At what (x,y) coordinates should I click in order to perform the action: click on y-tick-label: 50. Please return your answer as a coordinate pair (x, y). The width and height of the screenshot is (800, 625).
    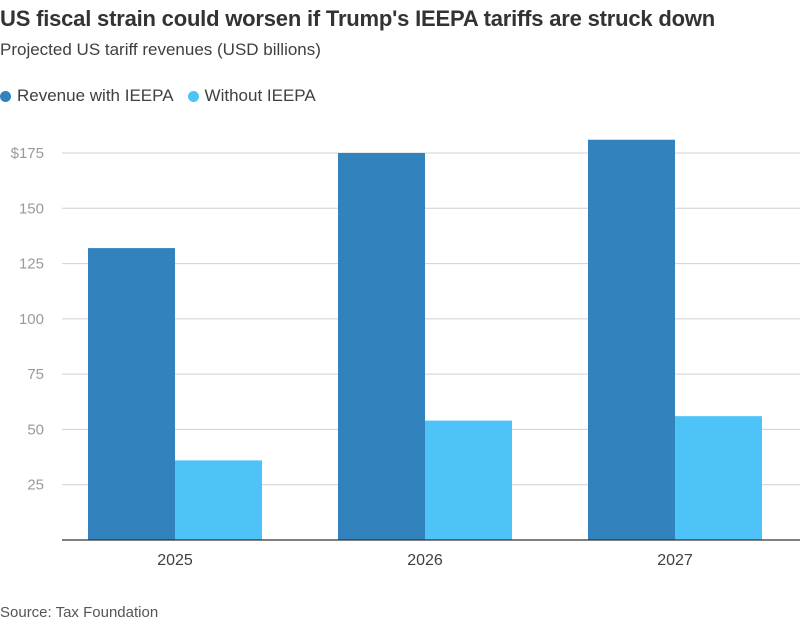
    Looking at the image, I should click on (35, 429).